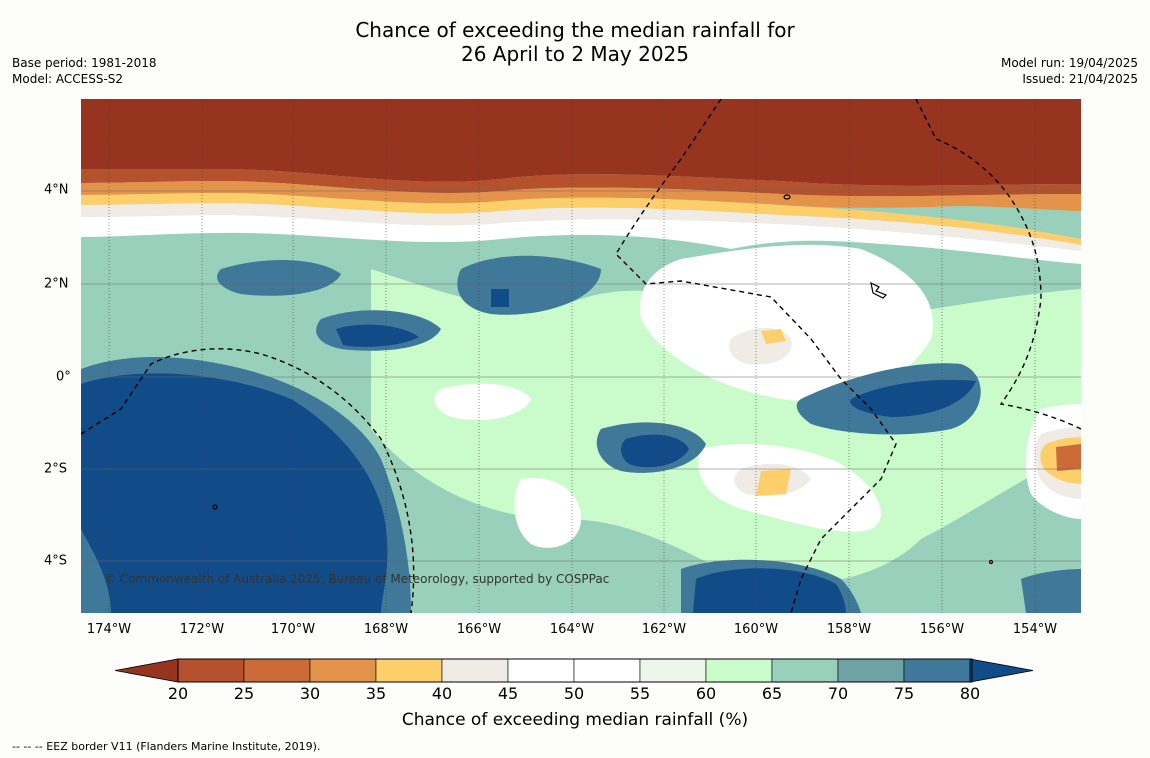  Describe the element at coordinates (706, 693) in the screenshot. I see `cbar-tick-60: 60` at that location.